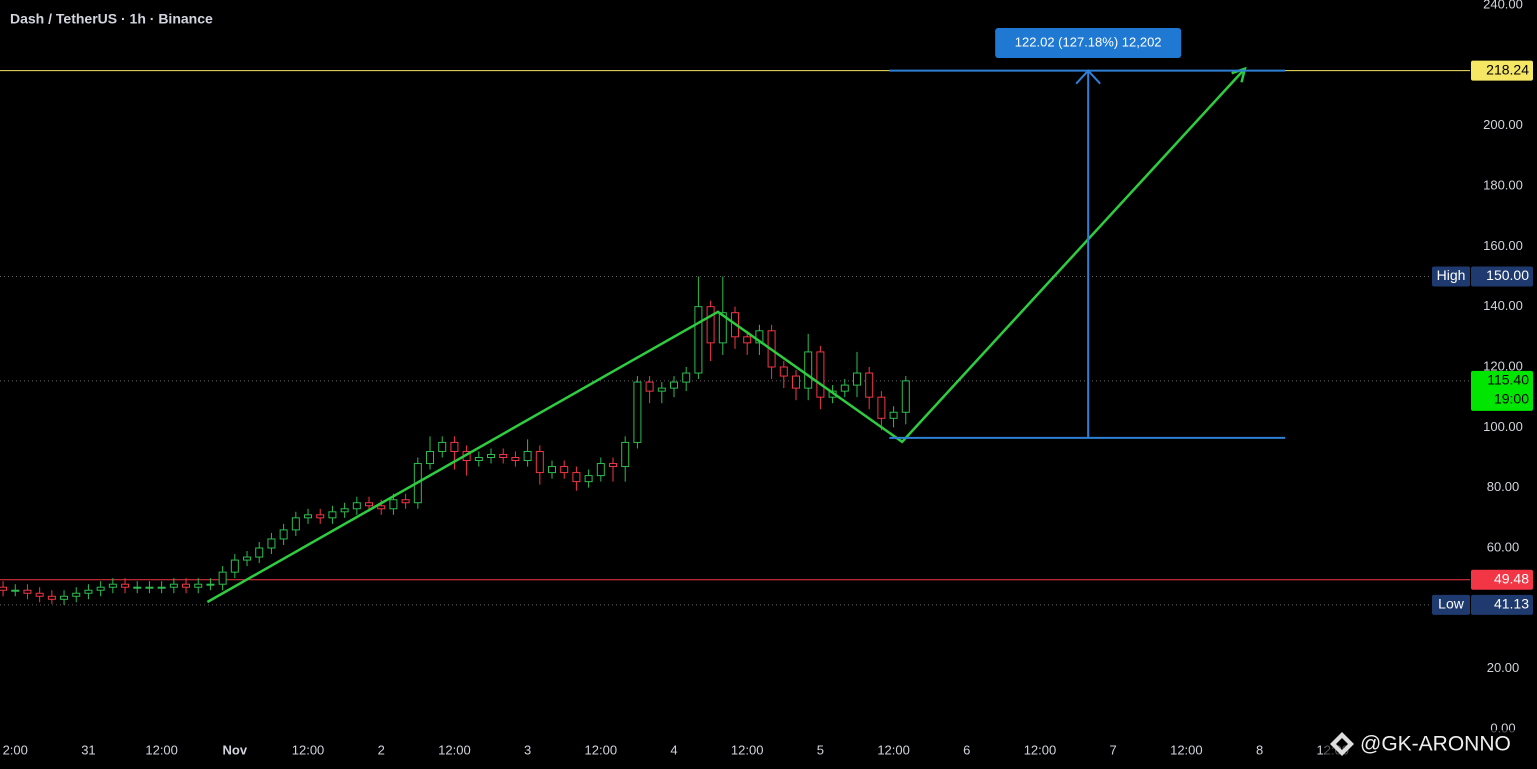 Image resolution: width=1537 pixels, height=769 pixels. What do you see at coordinates (111, 19) in the screenshot?
I see `chart-title: Dash / TetherUS · 1h · Binance` at bounding box center [111, 19].